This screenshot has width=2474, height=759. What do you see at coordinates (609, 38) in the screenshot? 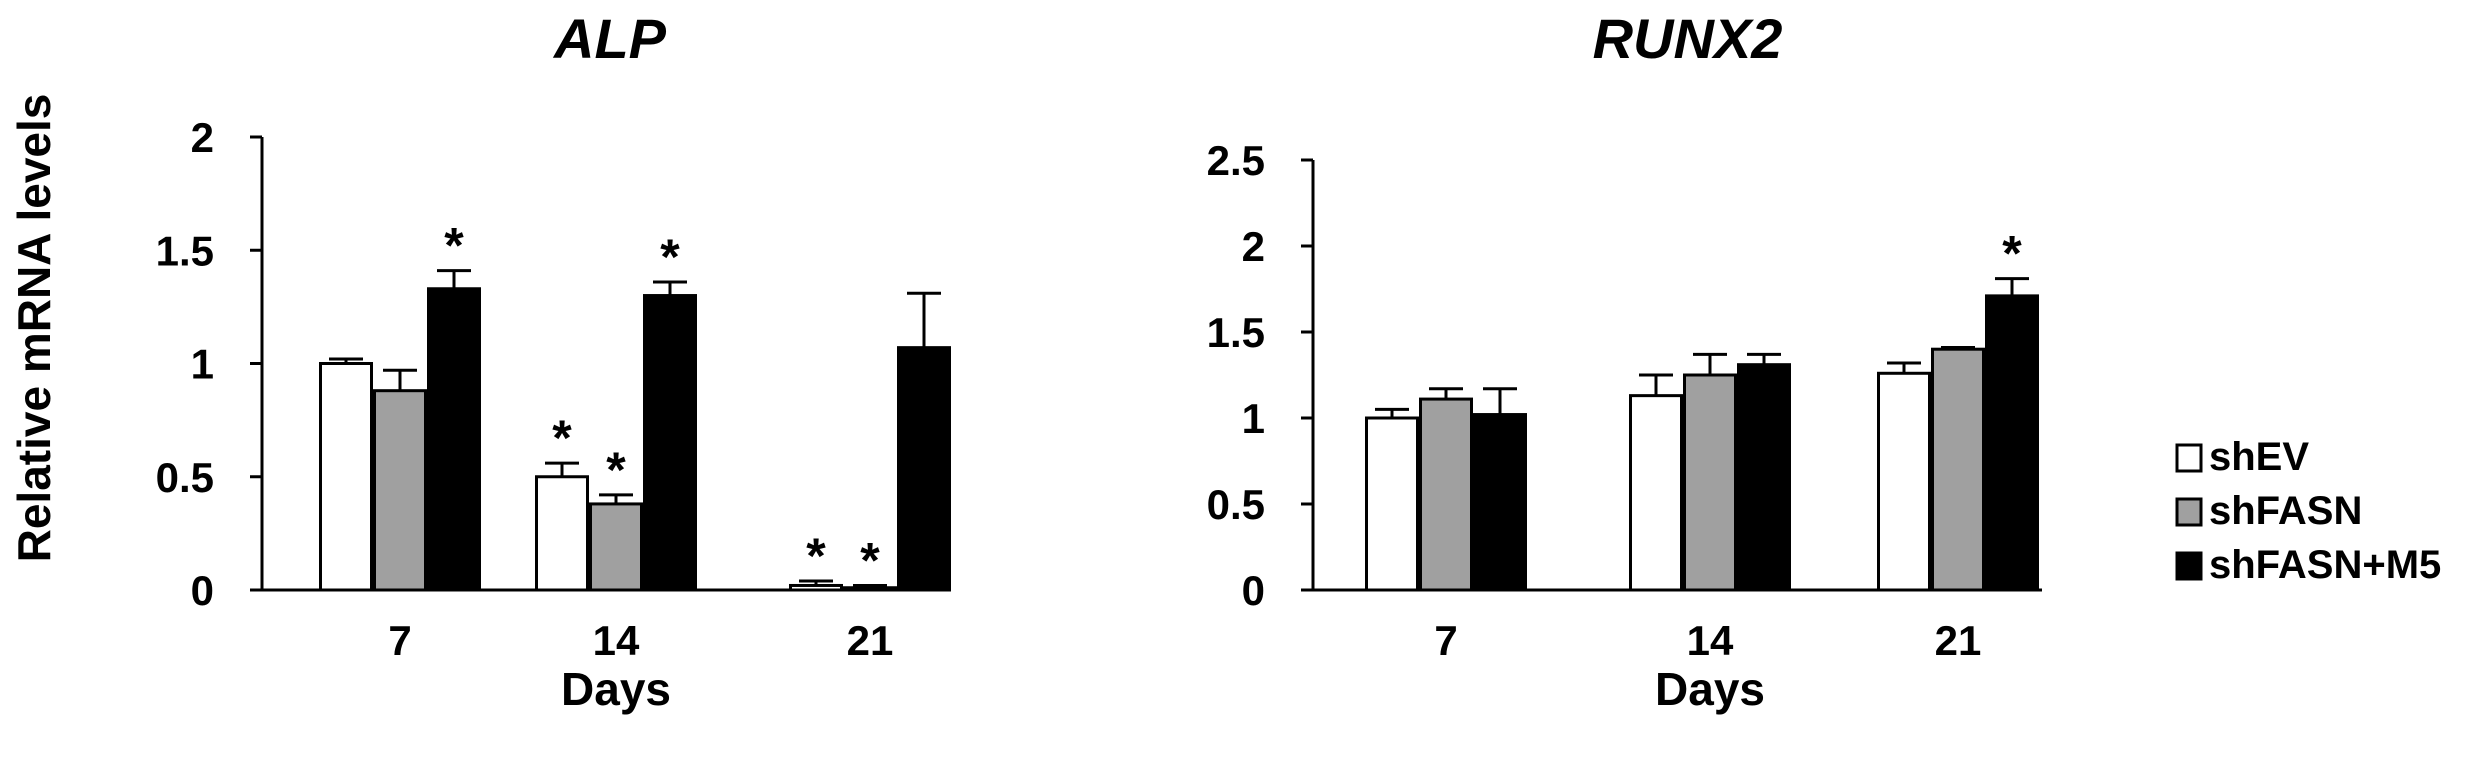
I see `chart-title: ALP` at bounding box center [609, 38].